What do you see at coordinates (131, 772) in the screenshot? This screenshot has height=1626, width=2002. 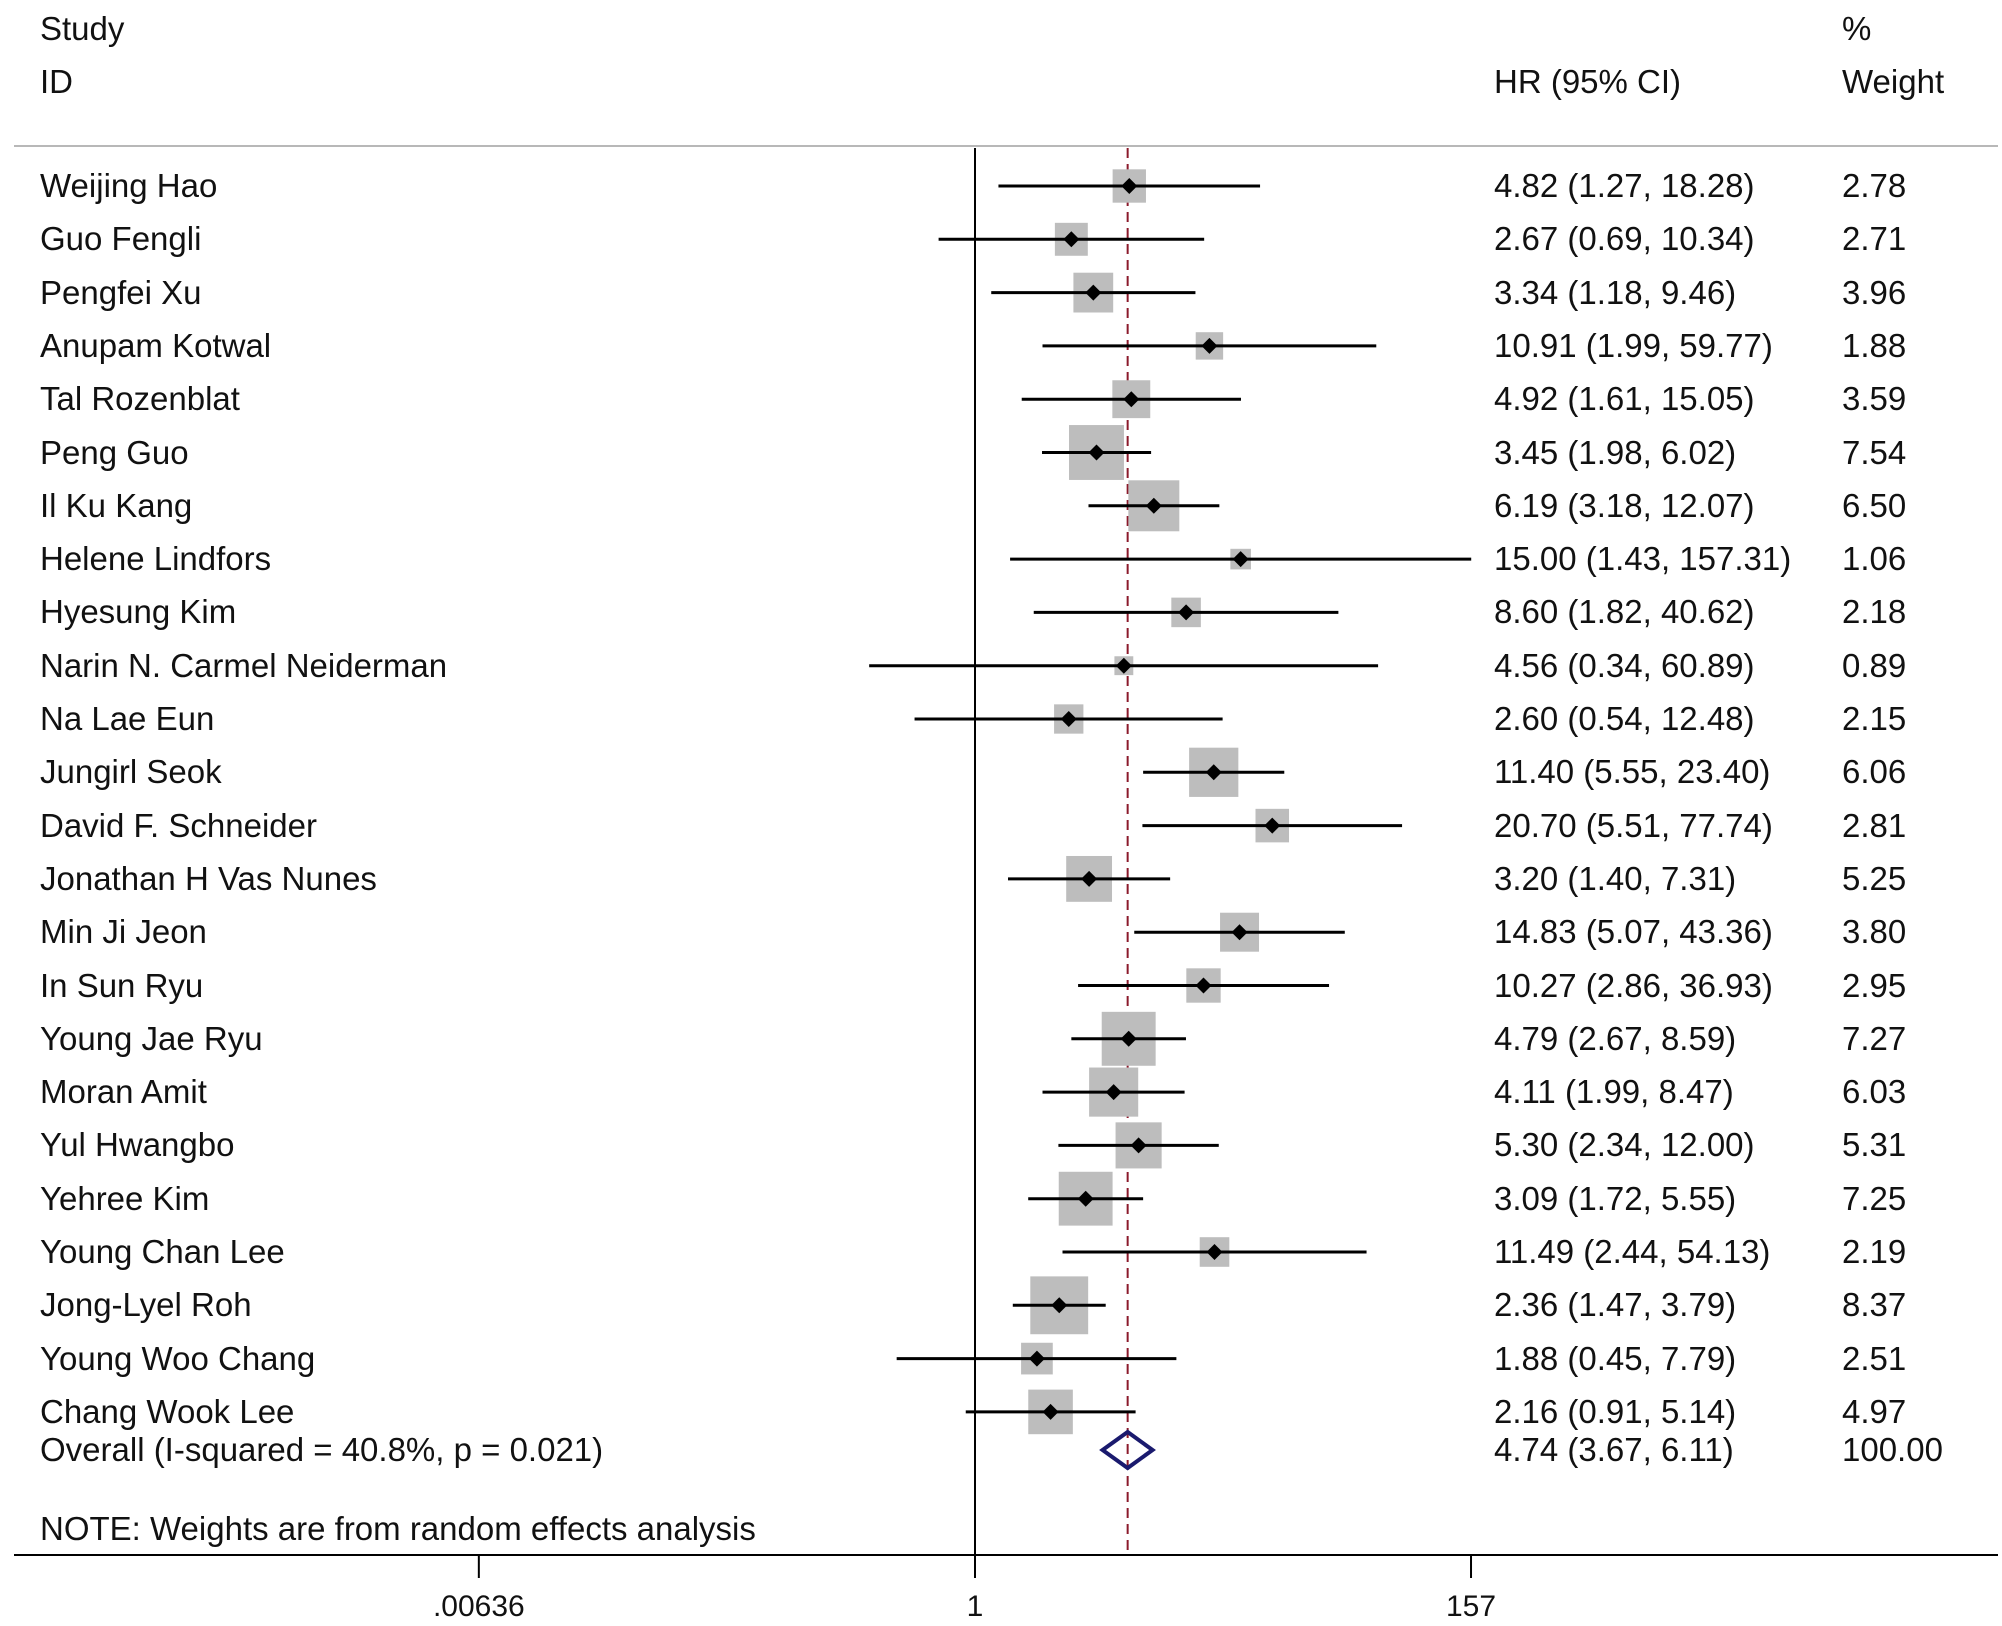 I see `study-label: Jungirl Seok` at bounding box center [131, 772].